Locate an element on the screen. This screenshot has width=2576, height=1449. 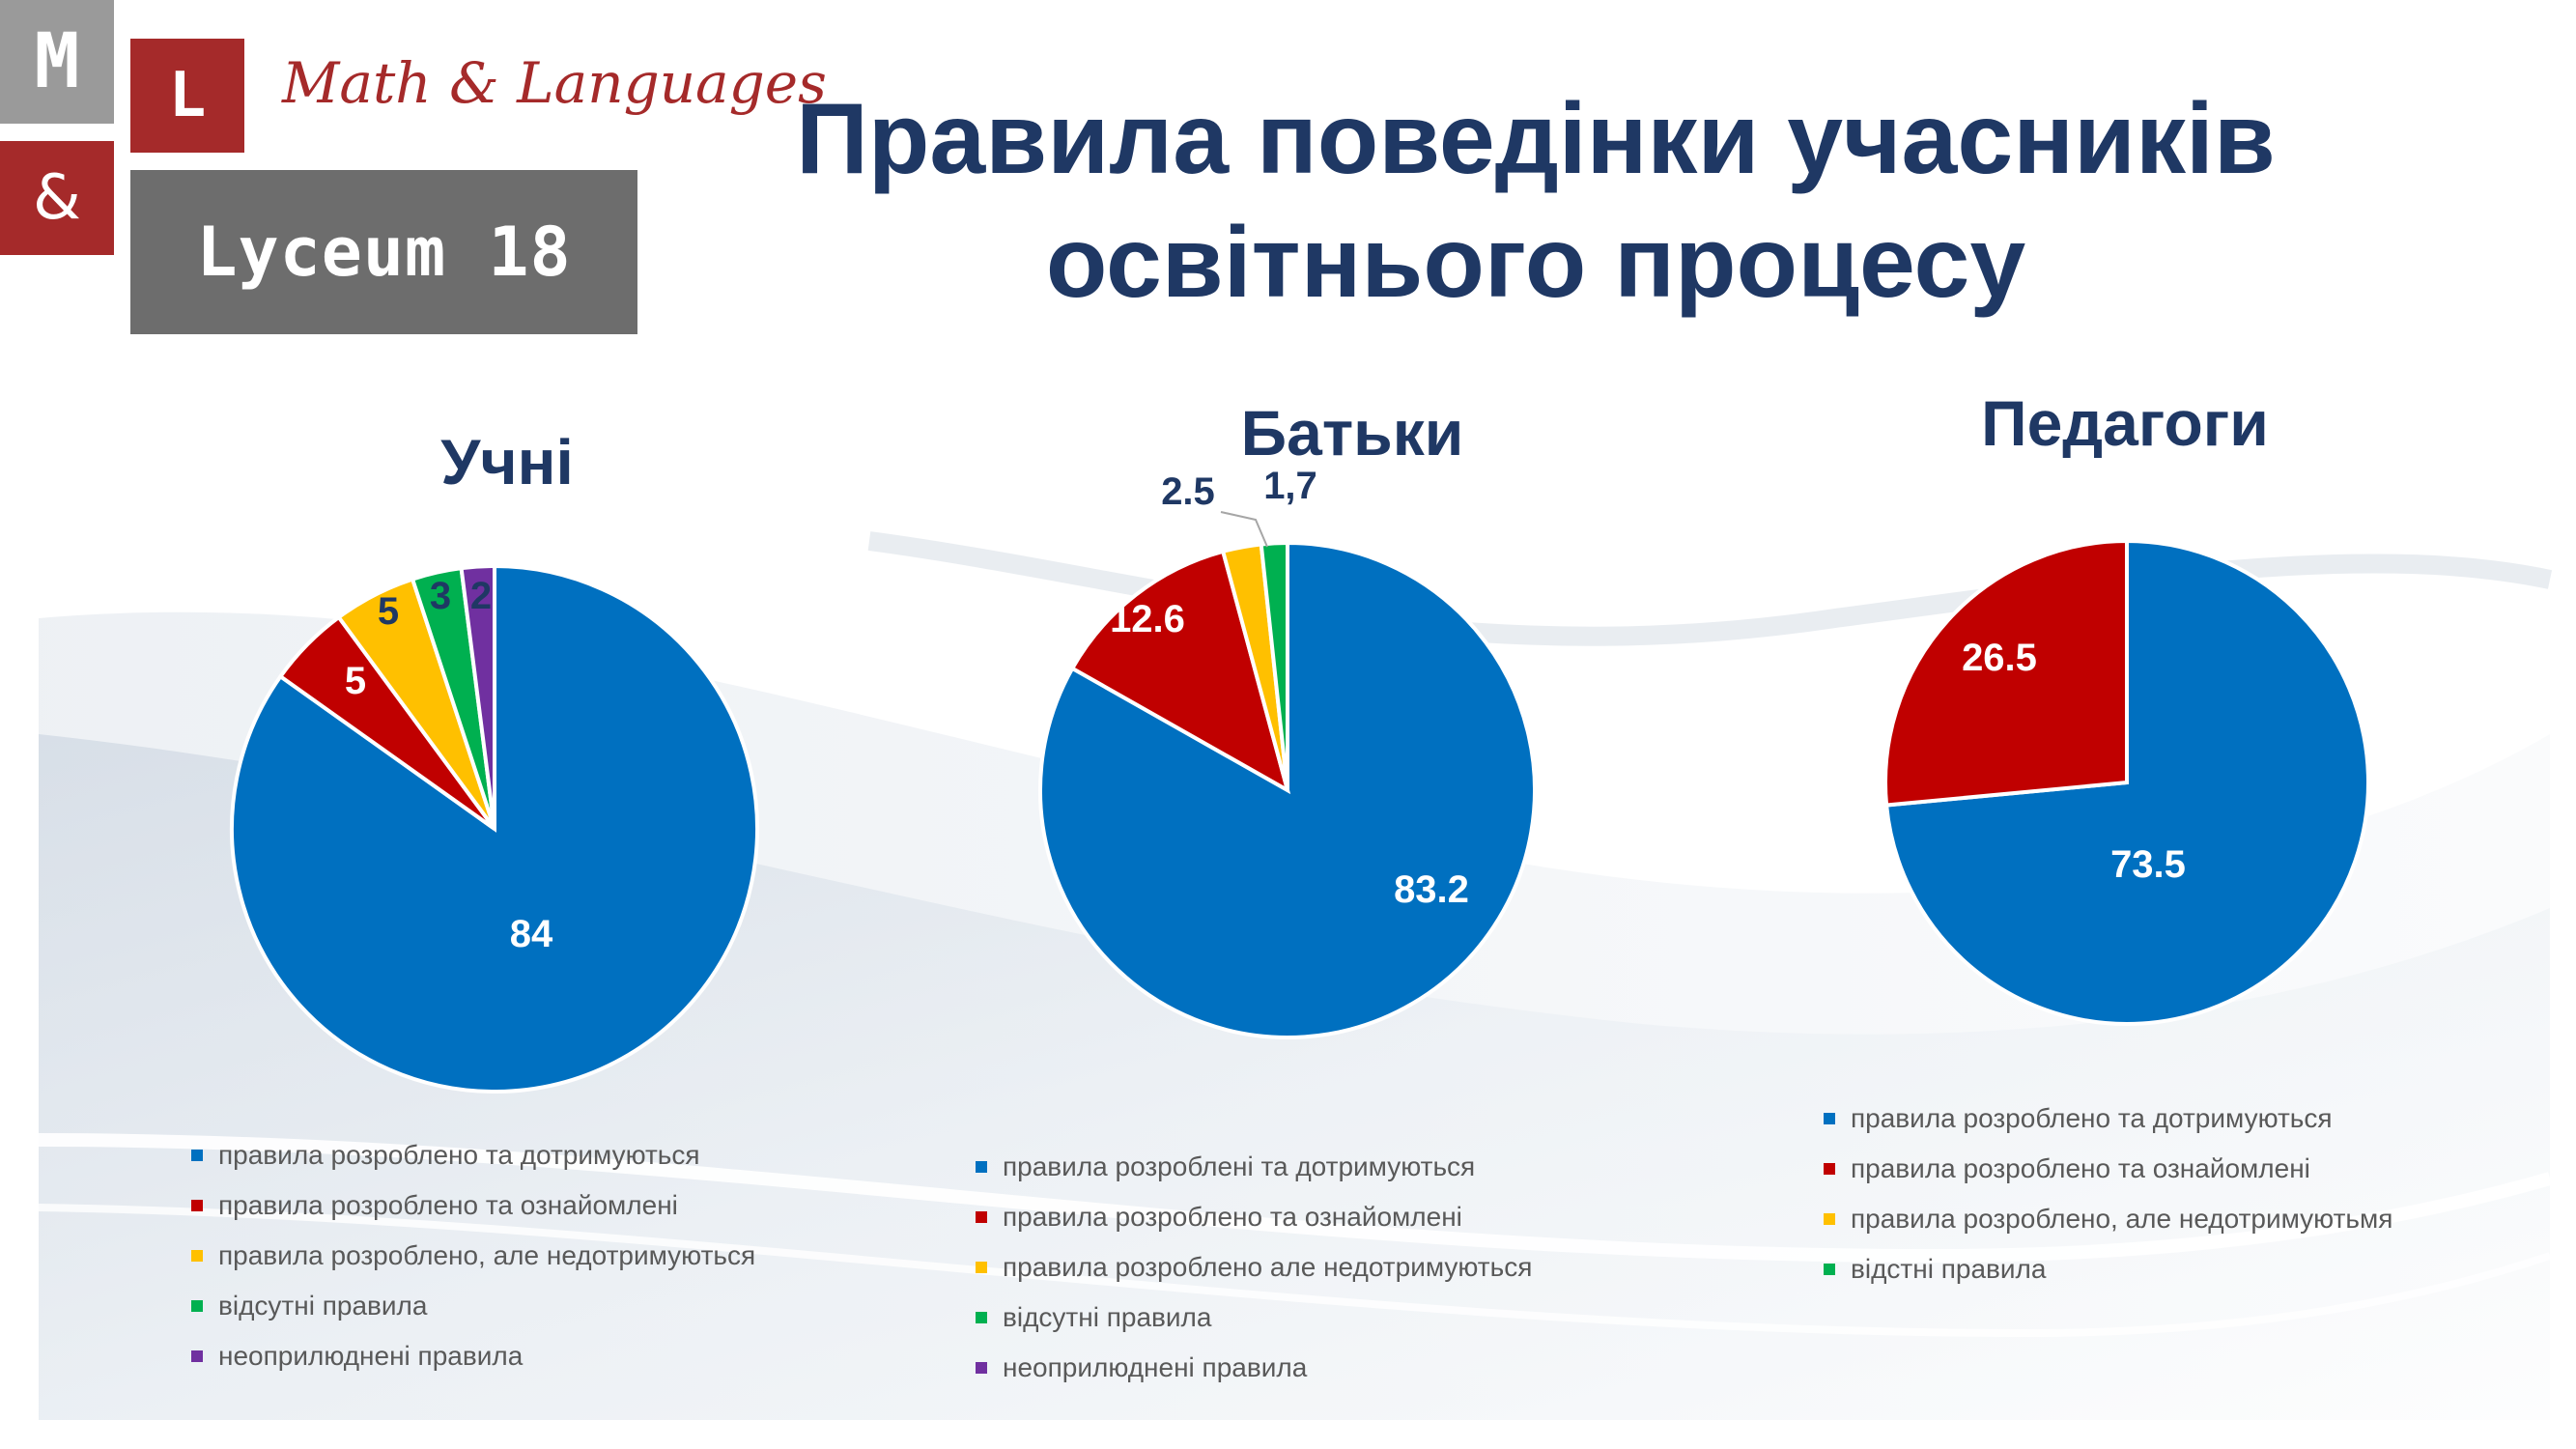
chart-title-teachers: Педагоги is located at coordinates (2125, 423).